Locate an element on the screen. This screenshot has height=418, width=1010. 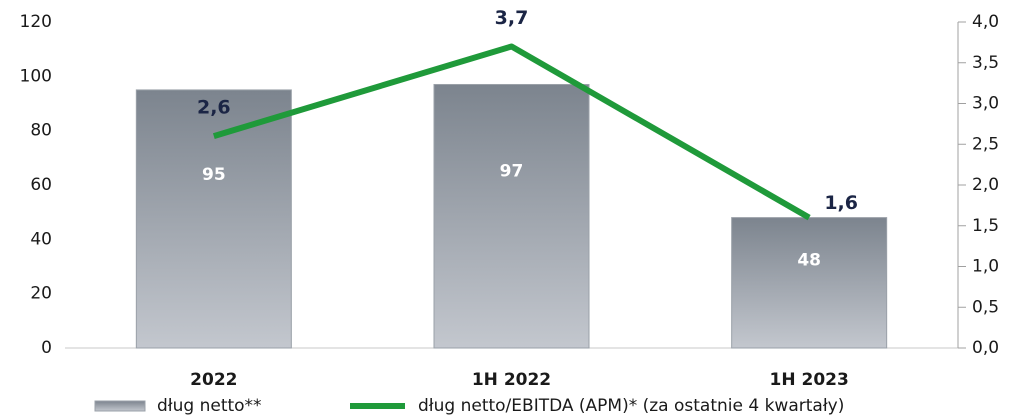
y2-tick-label: 1,5 is located at coordinates (985, 226).